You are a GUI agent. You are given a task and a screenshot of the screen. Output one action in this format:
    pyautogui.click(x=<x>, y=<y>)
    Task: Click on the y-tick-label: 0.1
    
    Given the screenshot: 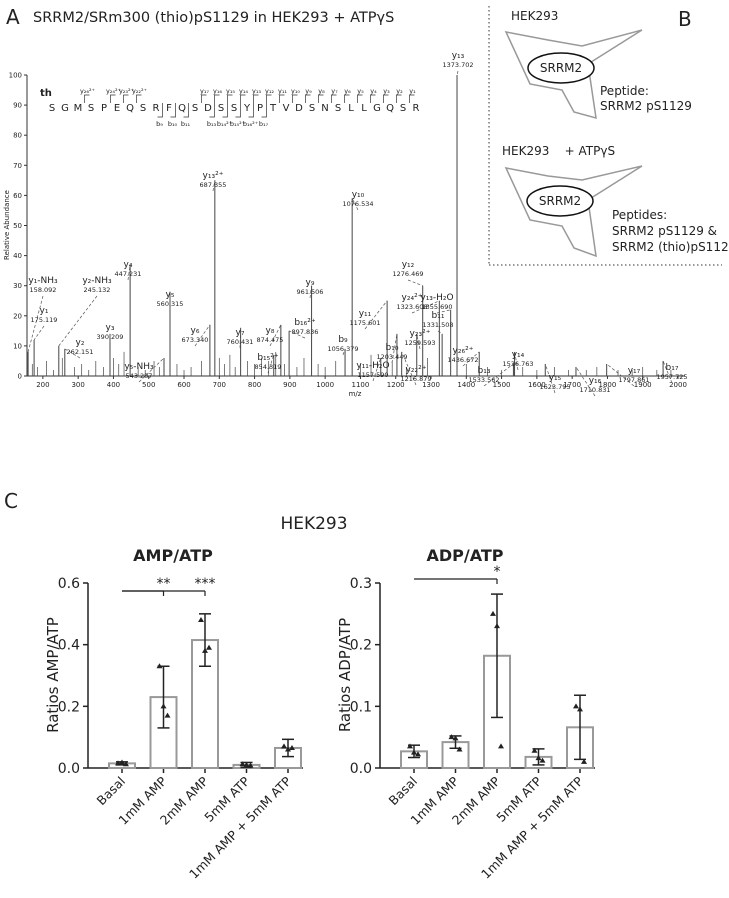 What is the action you would take?
    pyautogui.click(x=361, y=707)
    